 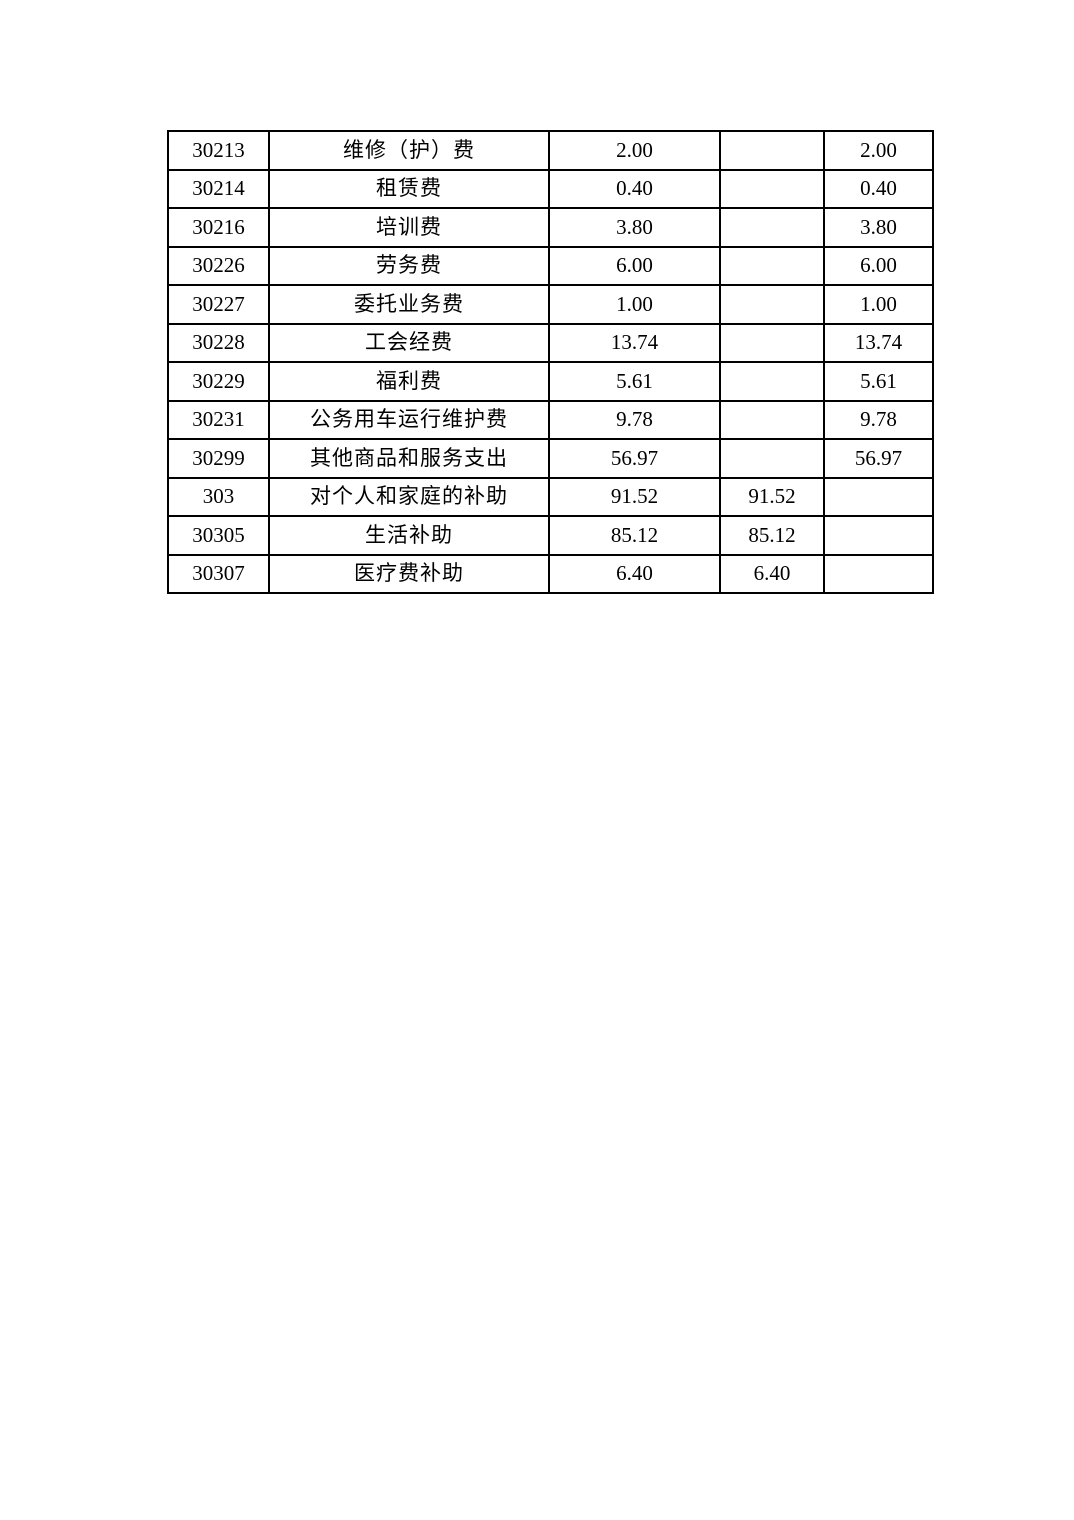 What do you see at coordinates (878, 265) in the screenshot?
I see `value3-cell: 6.00` at bounding box center [878, 265].